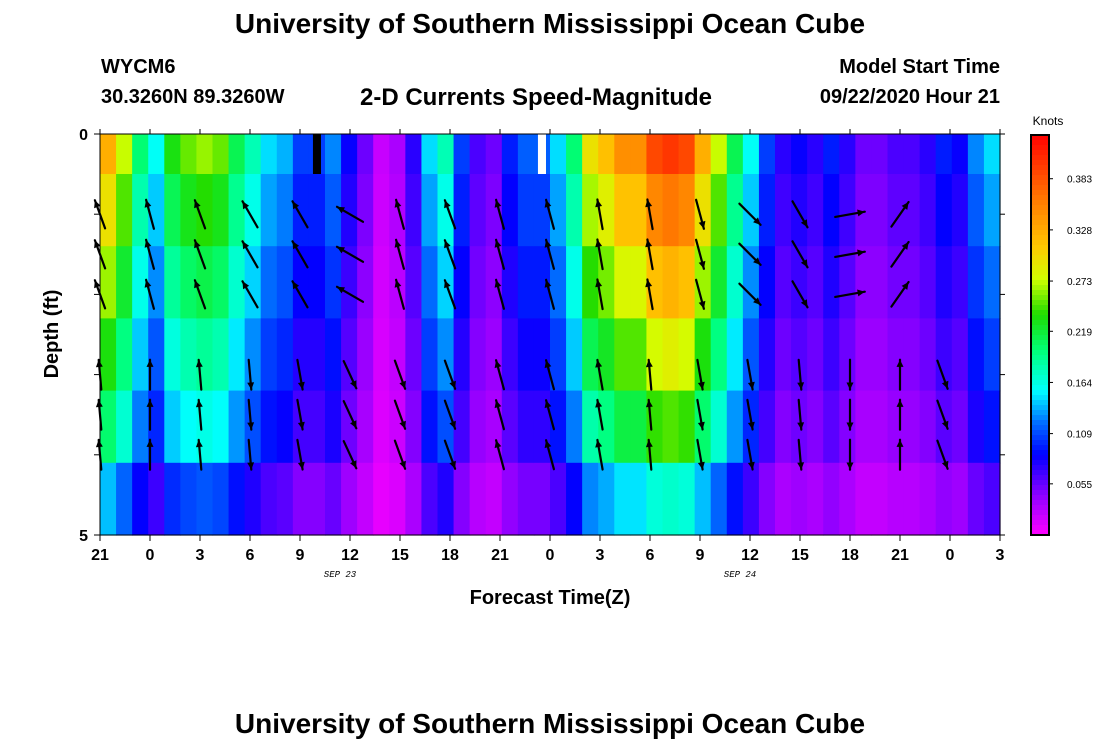  I want to click on colorbar-tick-label: 0.328, so click(1079, 231).